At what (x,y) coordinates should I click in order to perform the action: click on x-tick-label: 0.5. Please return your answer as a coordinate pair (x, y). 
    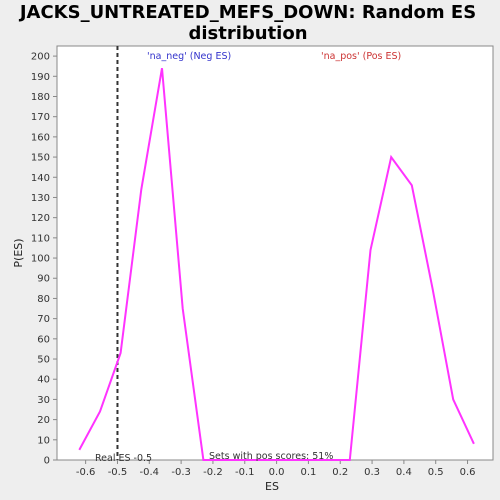
    Looking at the image, I should click on (436, 472).